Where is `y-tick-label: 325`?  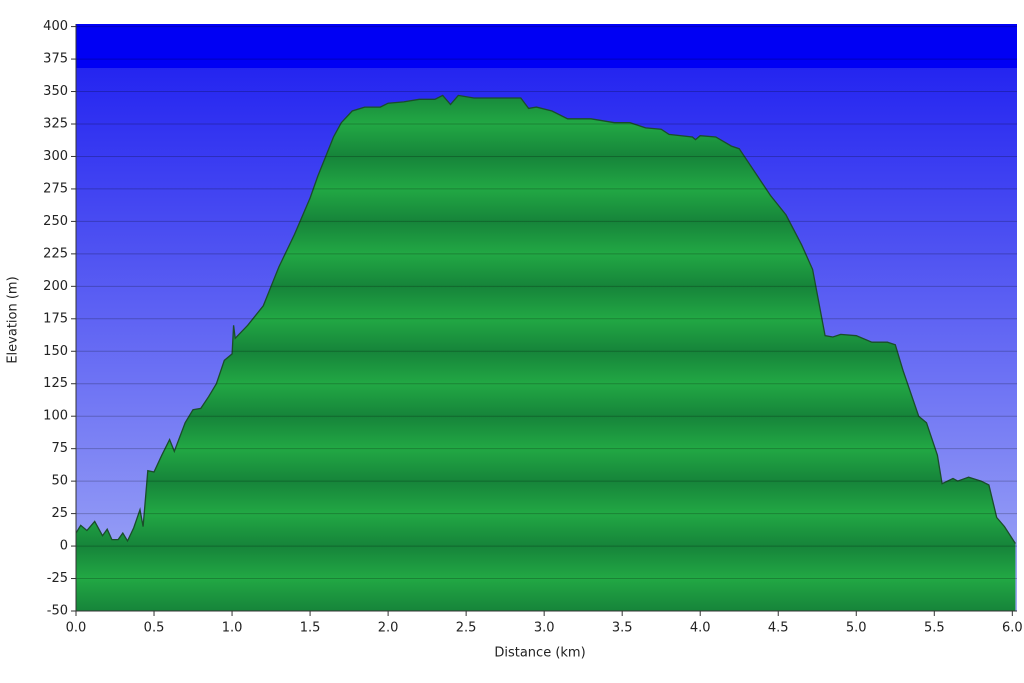
y-tick-label: 325 is located at coordinates (55, 123).